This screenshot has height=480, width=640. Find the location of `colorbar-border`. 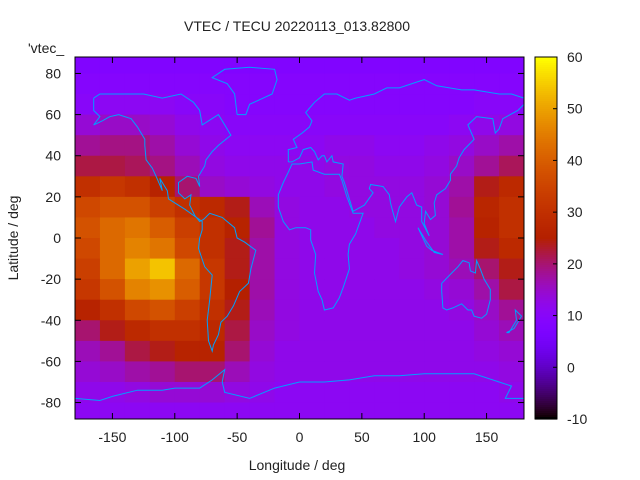

colorbar-border is located at coordinates (546, 238).